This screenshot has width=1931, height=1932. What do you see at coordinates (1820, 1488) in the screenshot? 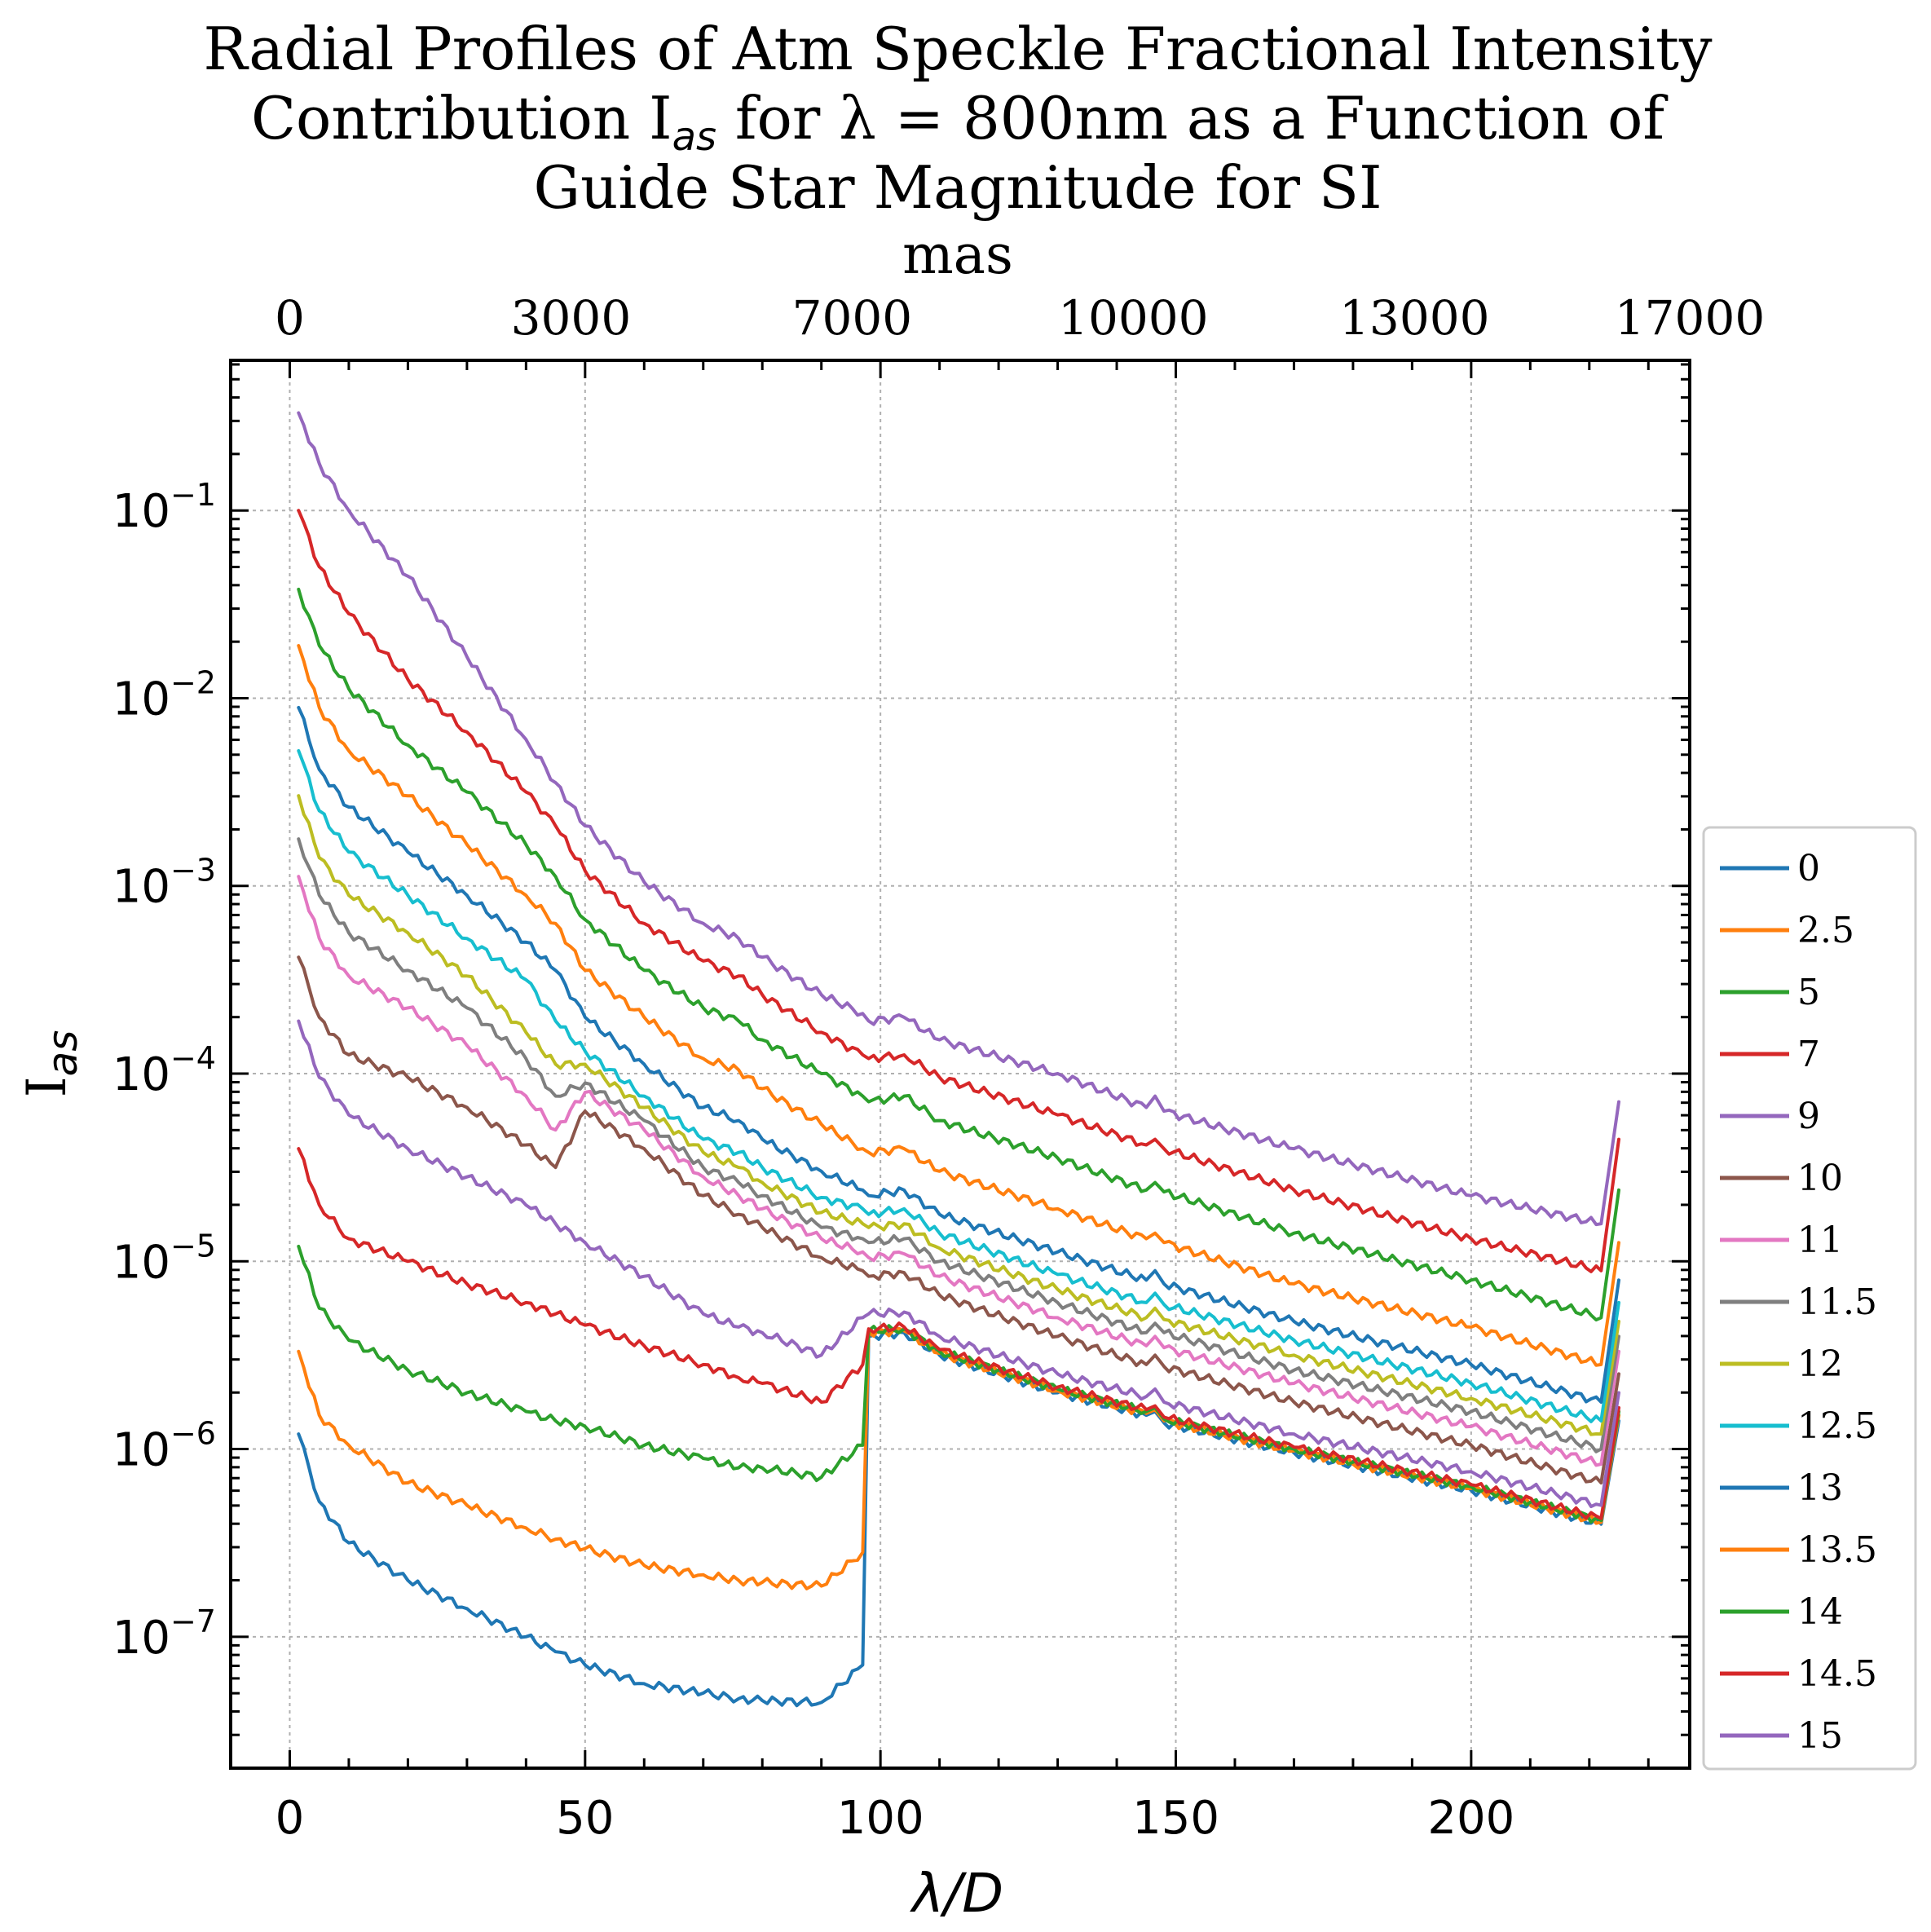
I see `legend-label-13: 13` at bounding box center [1820, 1488].